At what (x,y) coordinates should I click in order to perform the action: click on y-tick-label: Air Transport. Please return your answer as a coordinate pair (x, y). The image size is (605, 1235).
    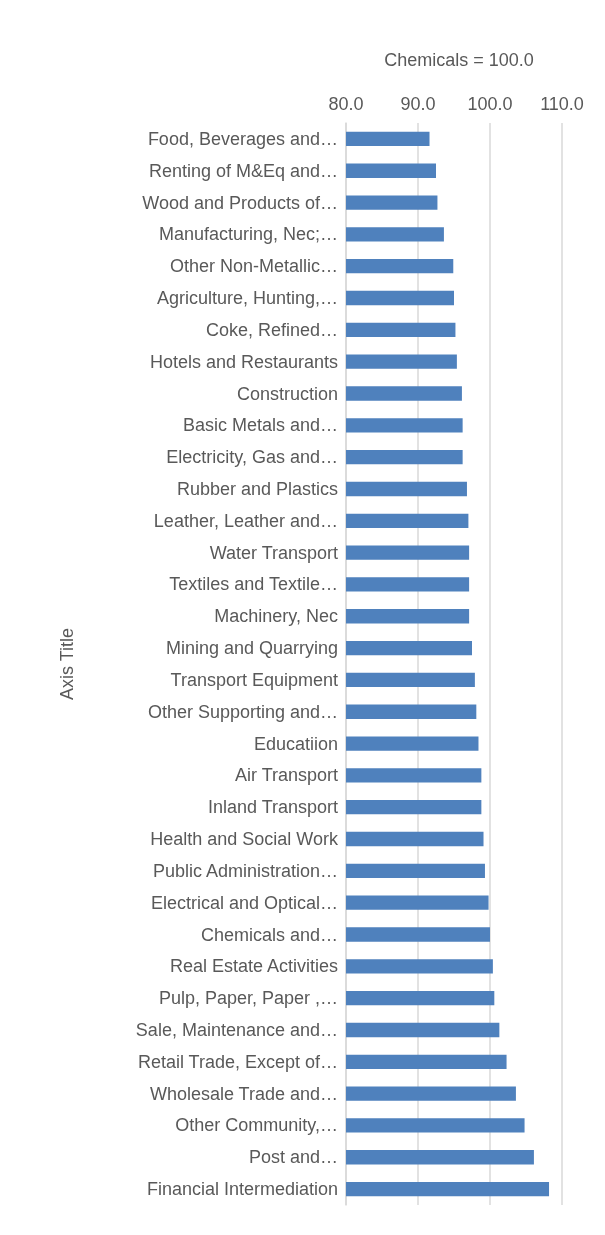
    Looking at the image, I should click on (286, 775).